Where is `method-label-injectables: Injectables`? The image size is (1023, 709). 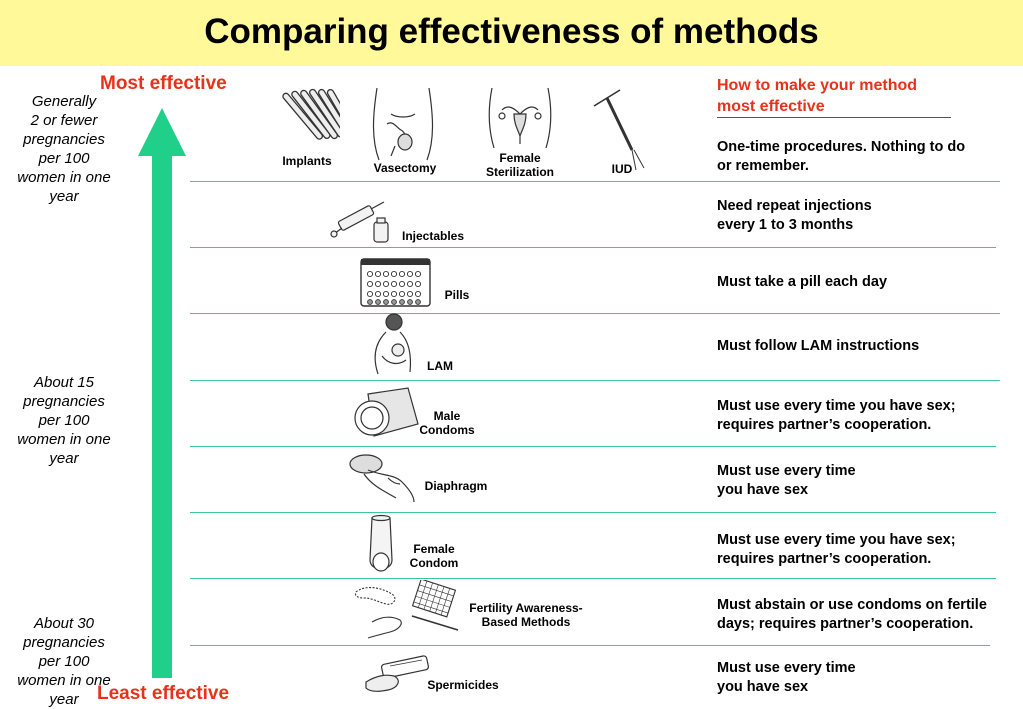 method-label-injectables: Injectables is located at coordinates (433, 236).